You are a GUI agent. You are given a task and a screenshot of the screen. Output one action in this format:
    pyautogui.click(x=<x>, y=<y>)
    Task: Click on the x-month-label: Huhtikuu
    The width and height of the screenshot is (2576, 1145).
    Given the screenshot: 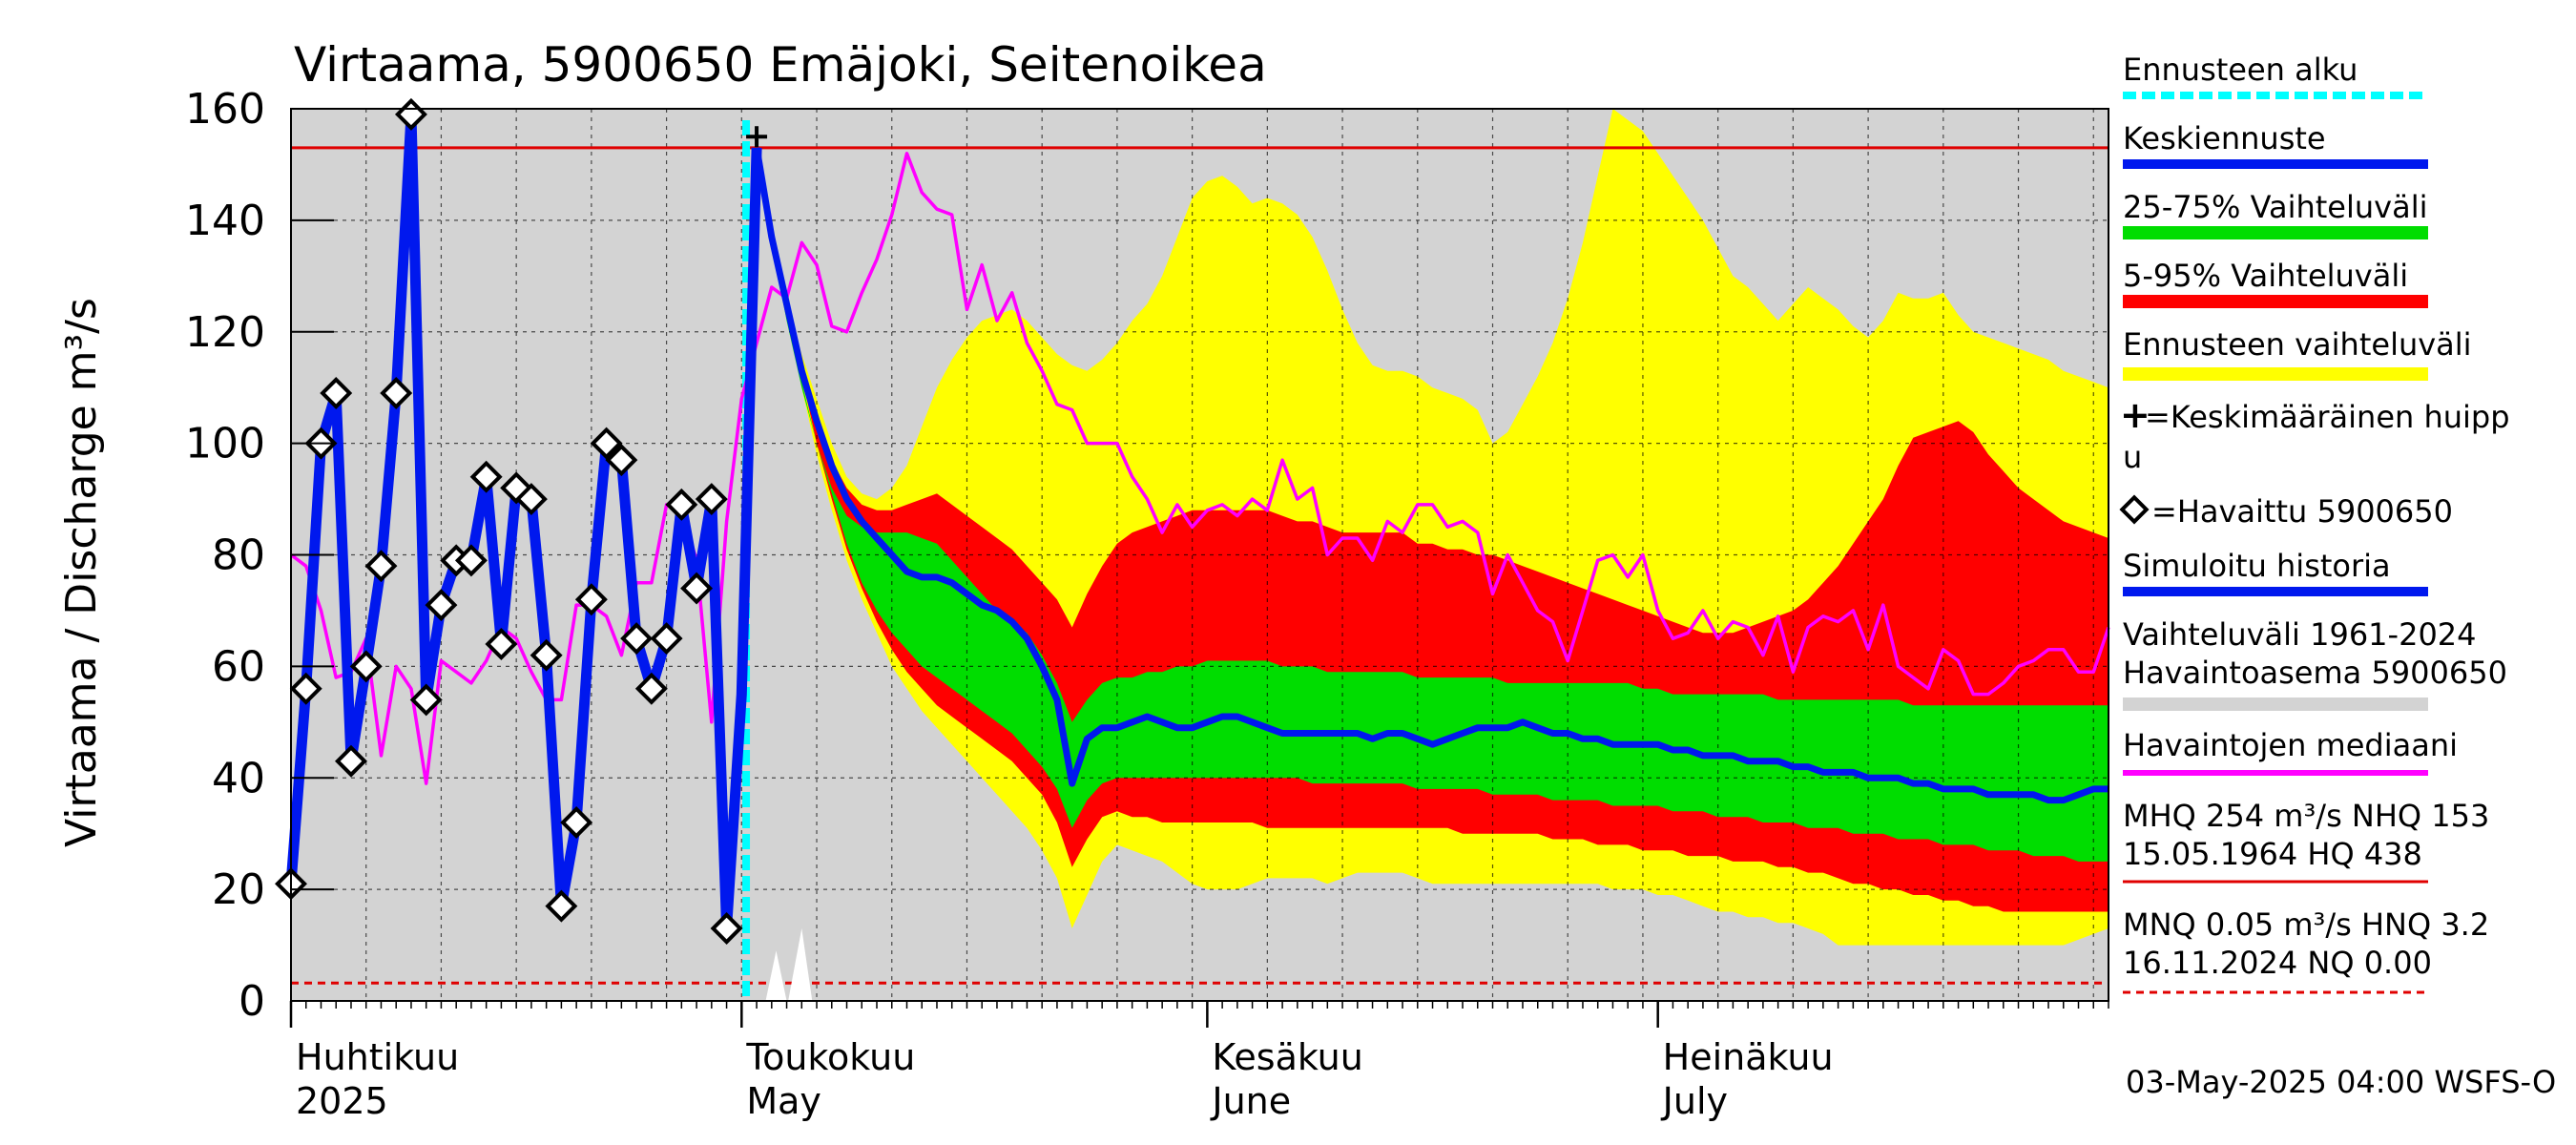 What is the action you would take?
    pyautogui.click(x=377, y=1057)
    